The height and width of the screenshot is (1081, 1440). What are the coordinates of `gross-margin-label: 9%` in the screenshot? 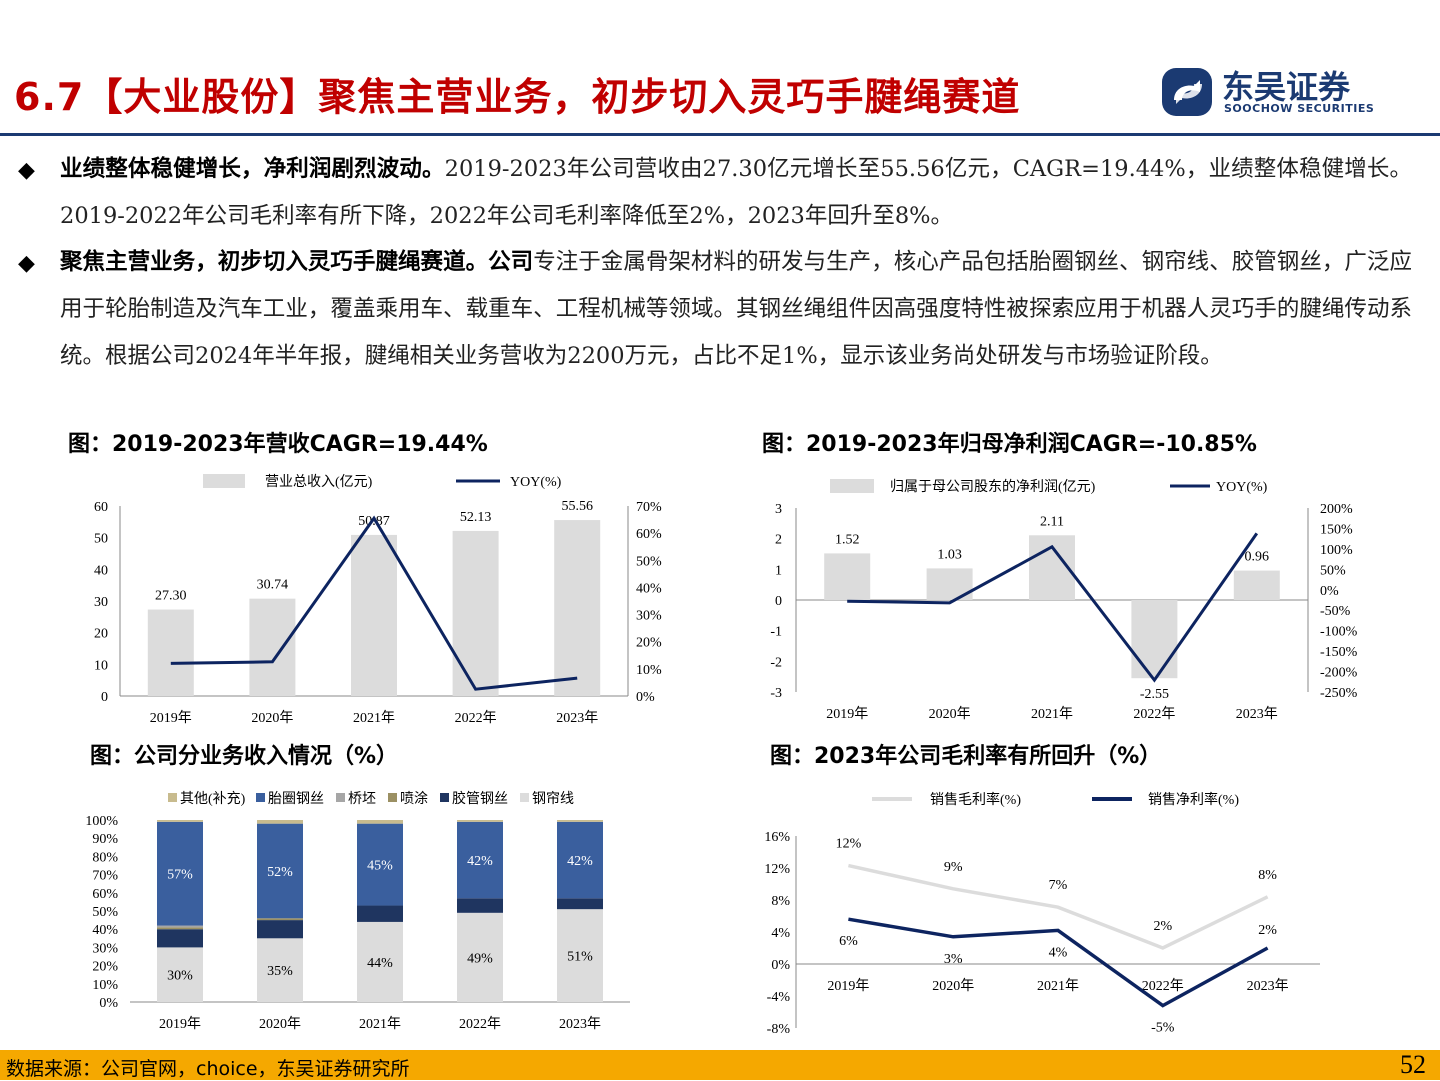 It's located at (953, 867).